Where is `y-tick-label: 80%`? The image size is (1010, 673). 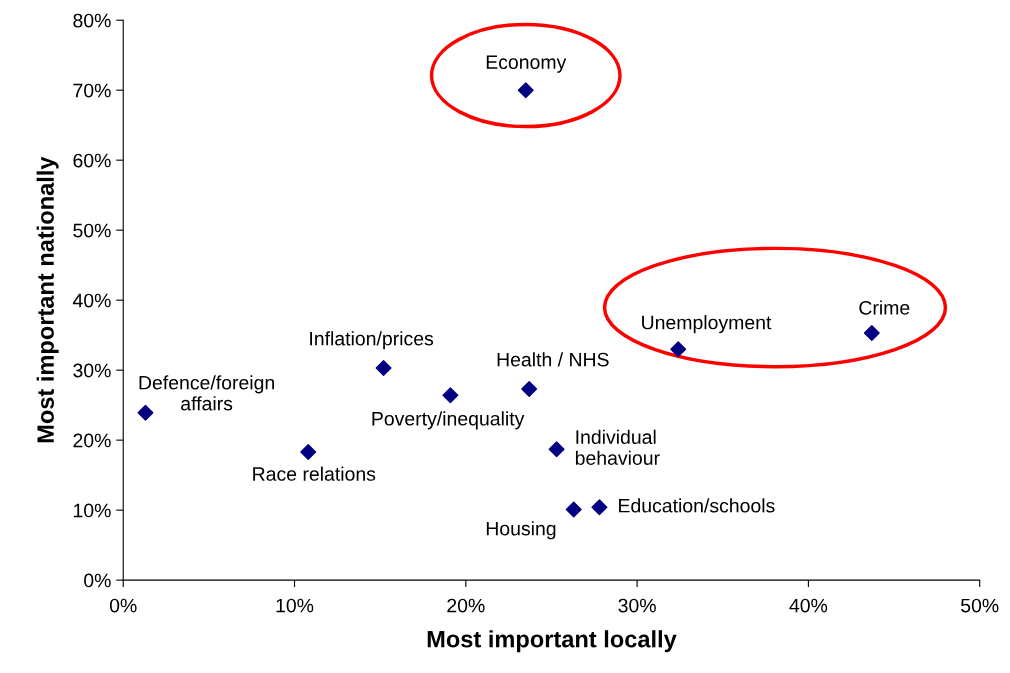 y-tick-label: 80% is located at coordinates (92, 20).